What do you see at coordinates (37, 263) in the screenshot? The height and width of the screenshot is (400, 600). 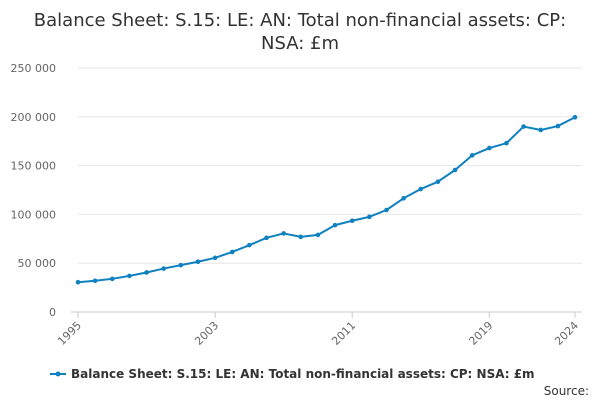 I see `y-tick-label: 50 000` at bounding box center [37, 263].